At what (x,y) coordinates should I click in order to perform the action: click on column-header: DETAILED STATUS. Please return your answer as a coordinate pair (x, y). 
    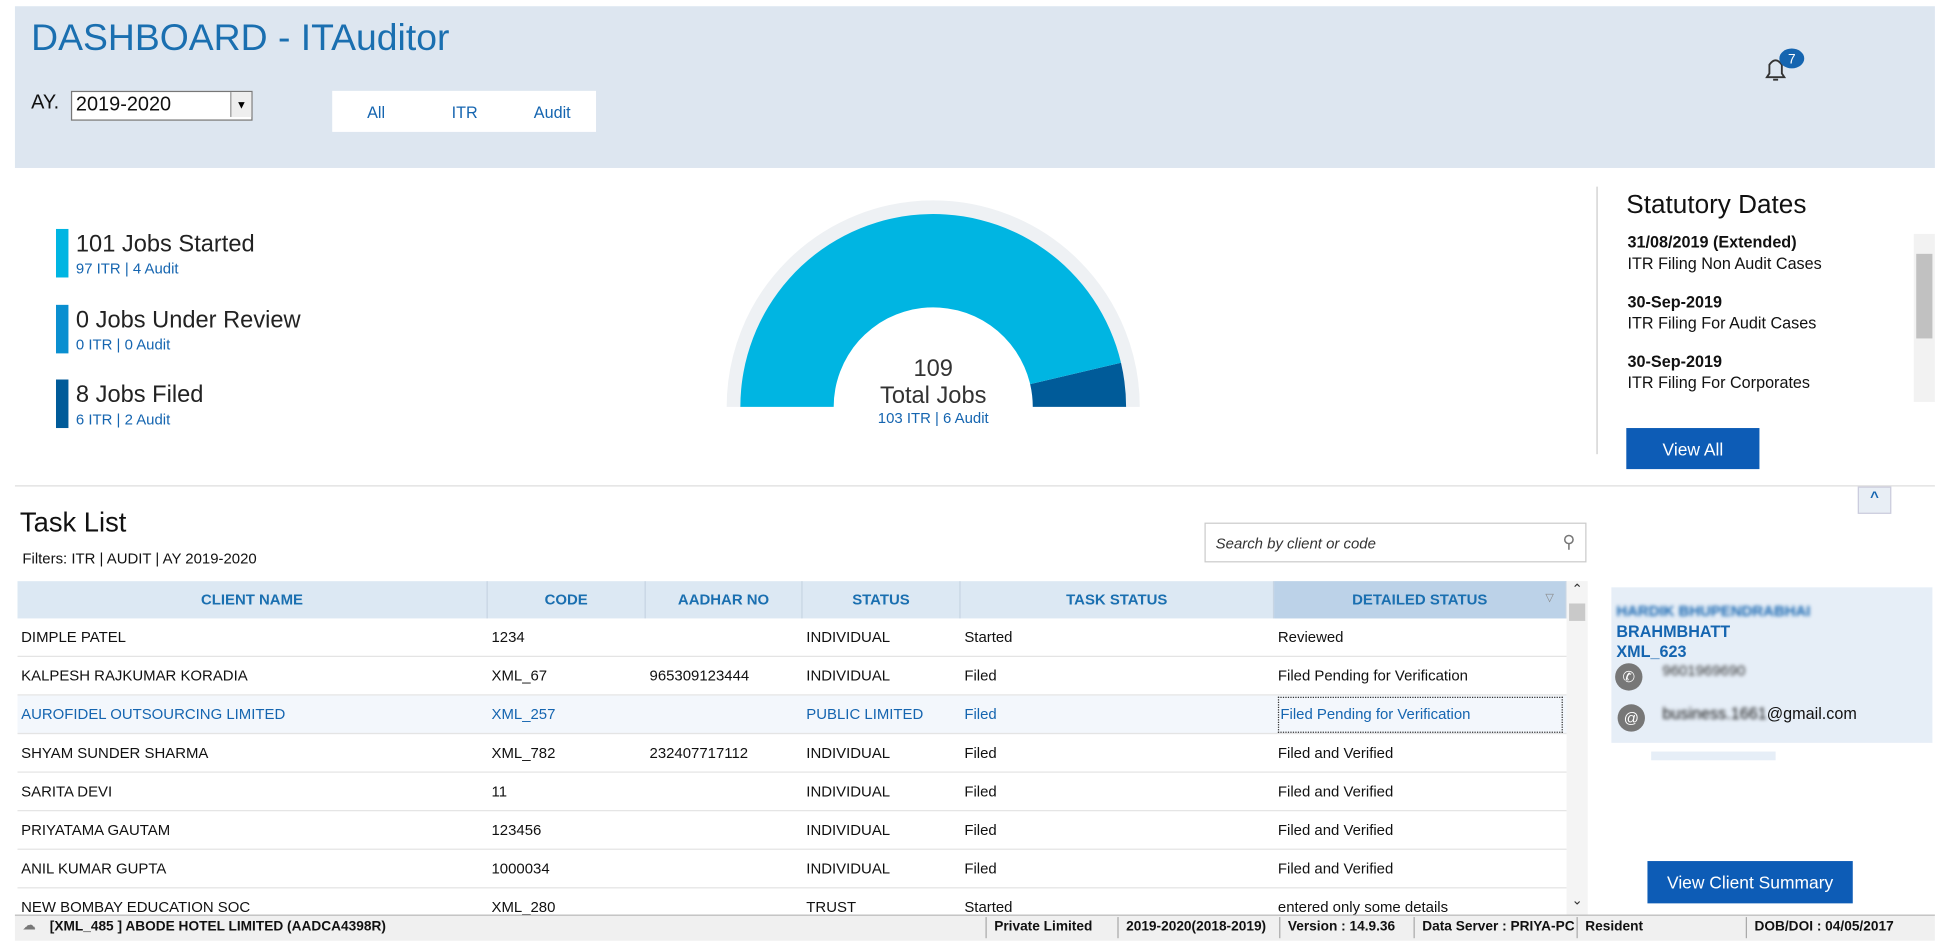
    Looking at the image, I should click on (1420, 600).